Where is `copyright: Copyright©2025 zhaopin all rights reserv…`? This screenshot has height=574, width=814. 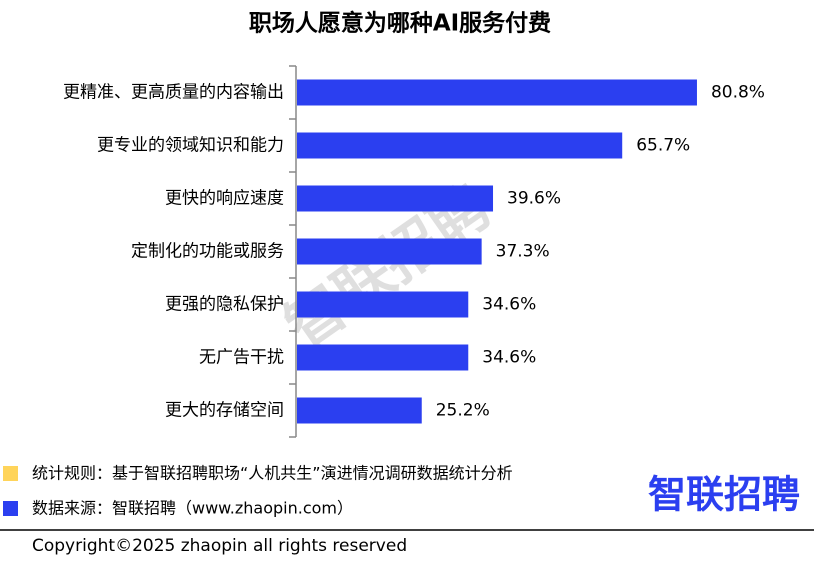
copyright: Copyright©2025 zhaopin all rights reserv… is located at coordinates (219, 546).